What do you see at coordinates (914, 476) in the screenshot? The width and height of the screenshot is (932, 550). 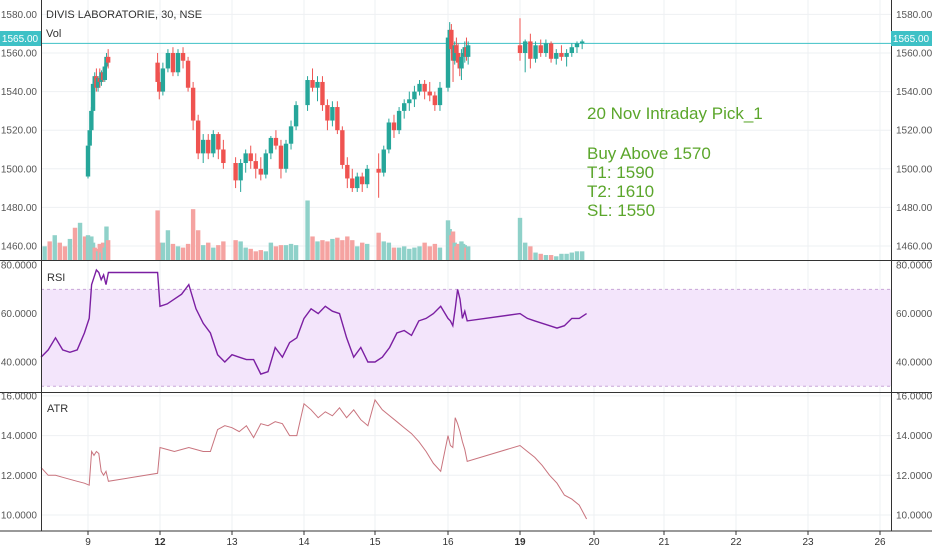 I see `atr-tick-label-right: 12.0000` at bounding box center [914, 476].